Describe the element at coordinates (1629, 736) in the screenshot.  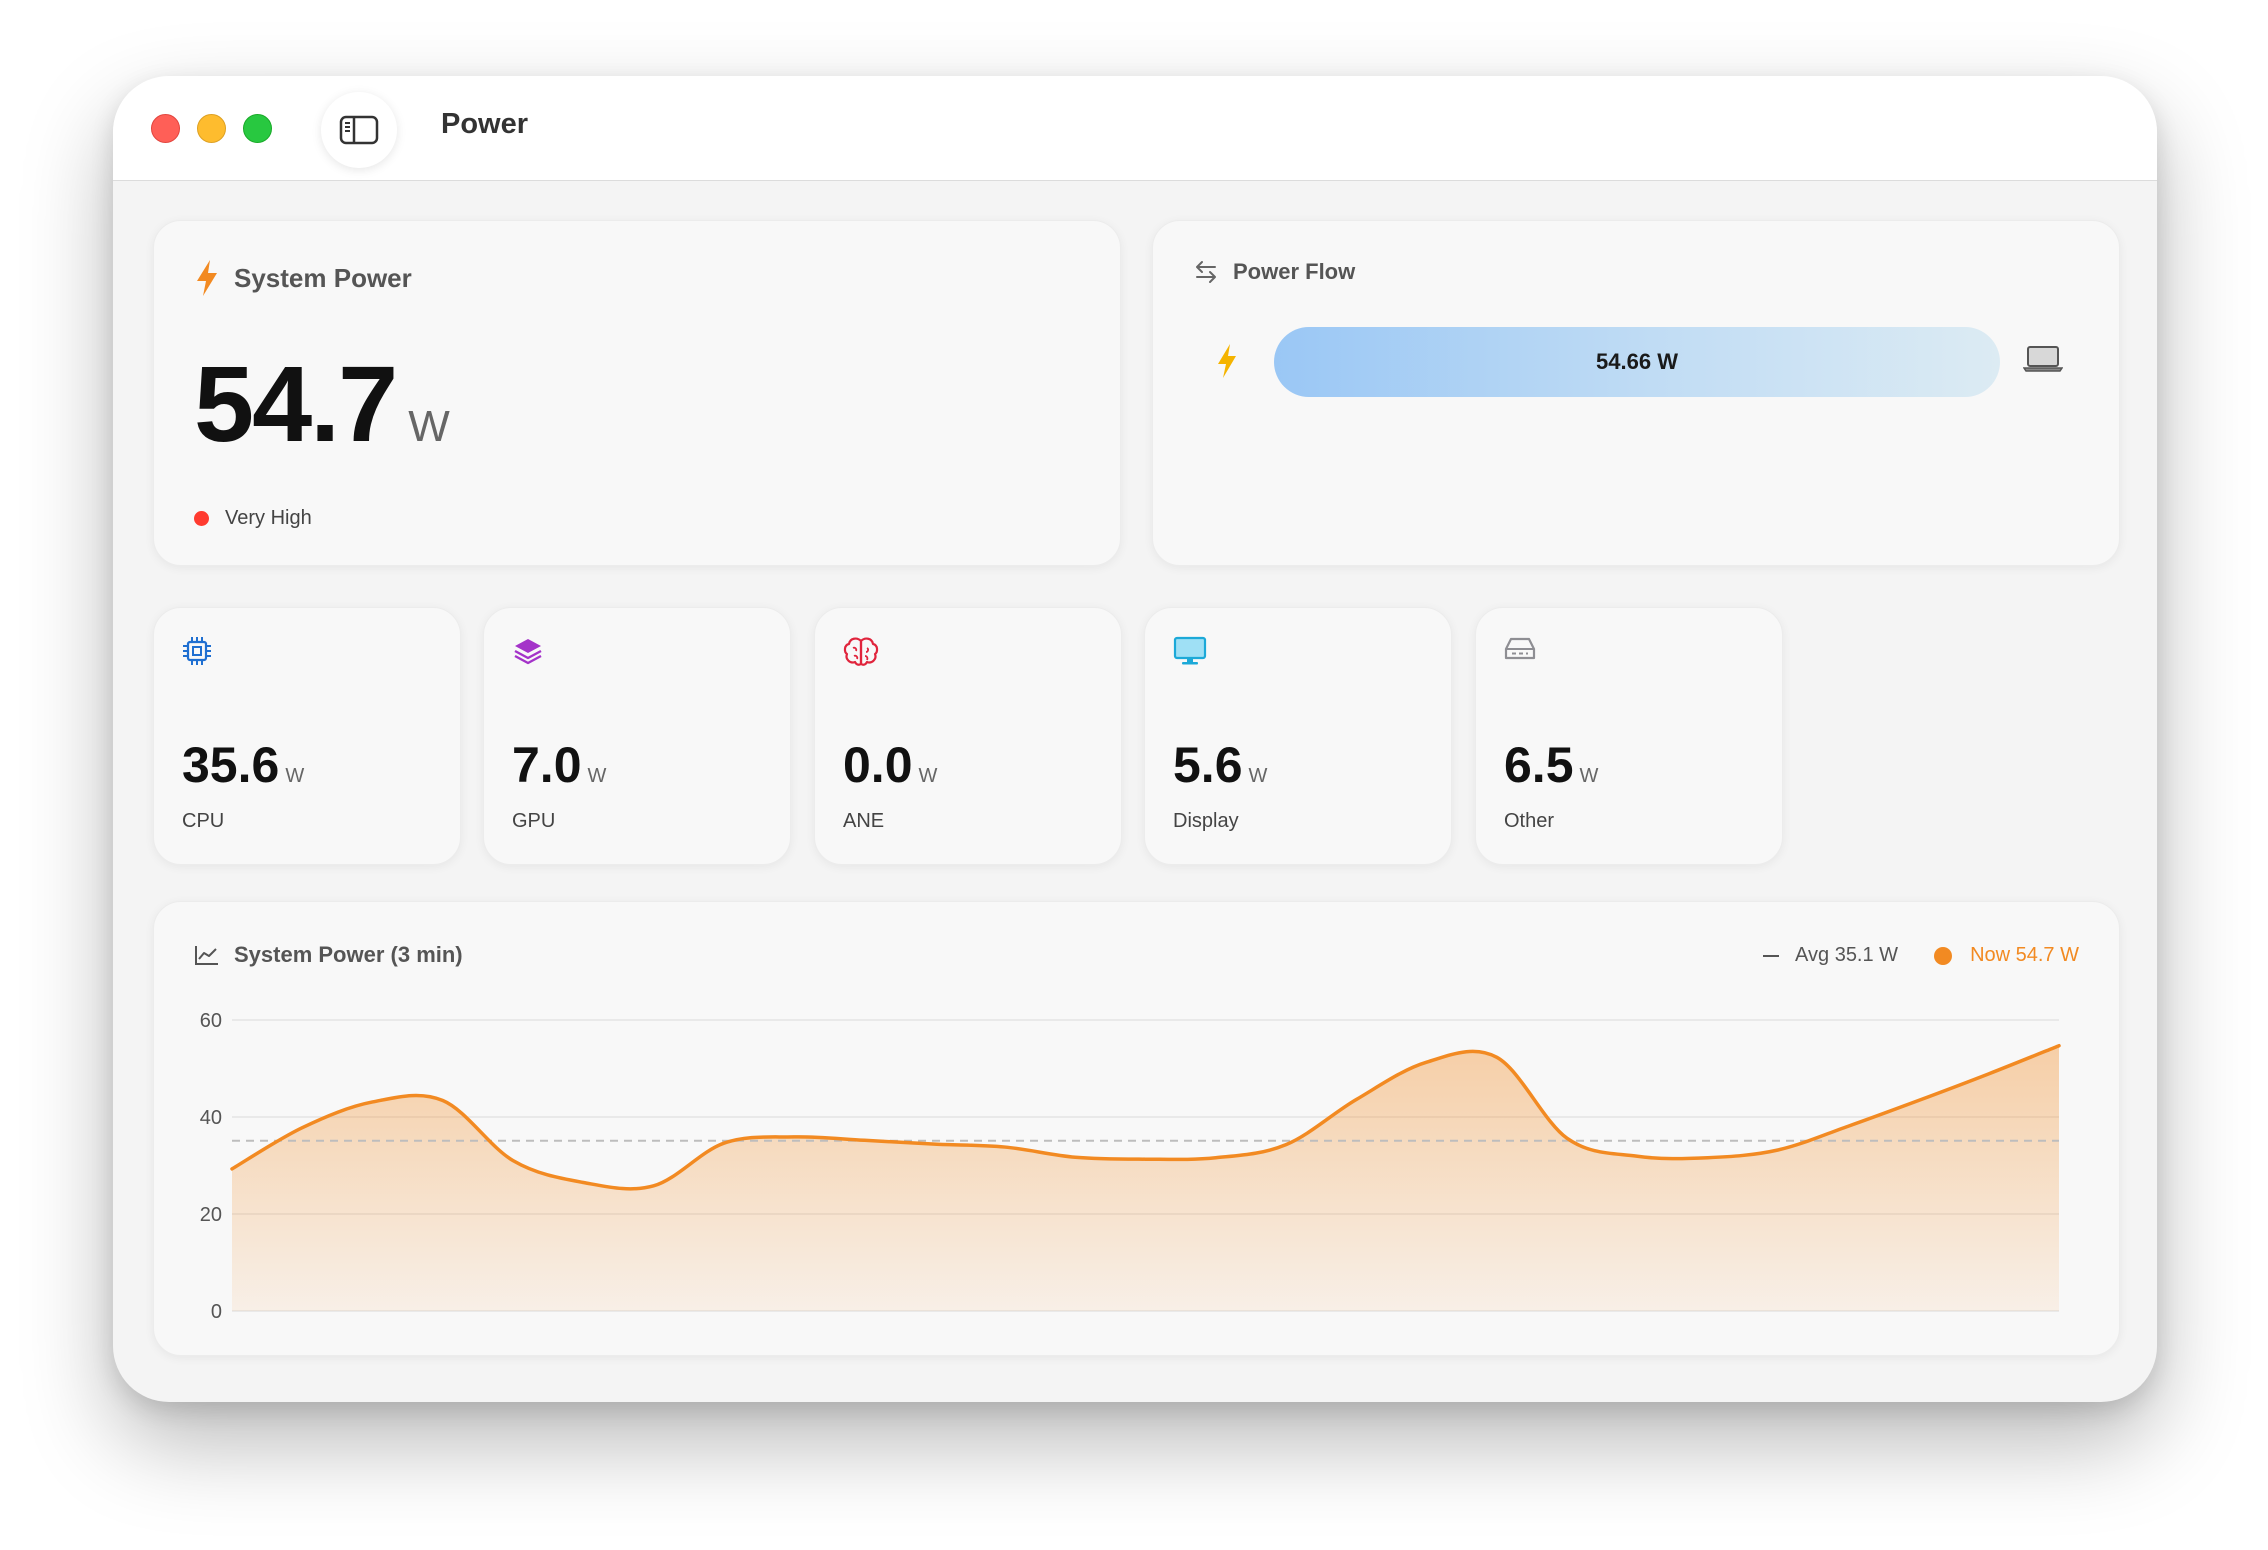
I see `component-card-other: 6.5 W Other` at that location.